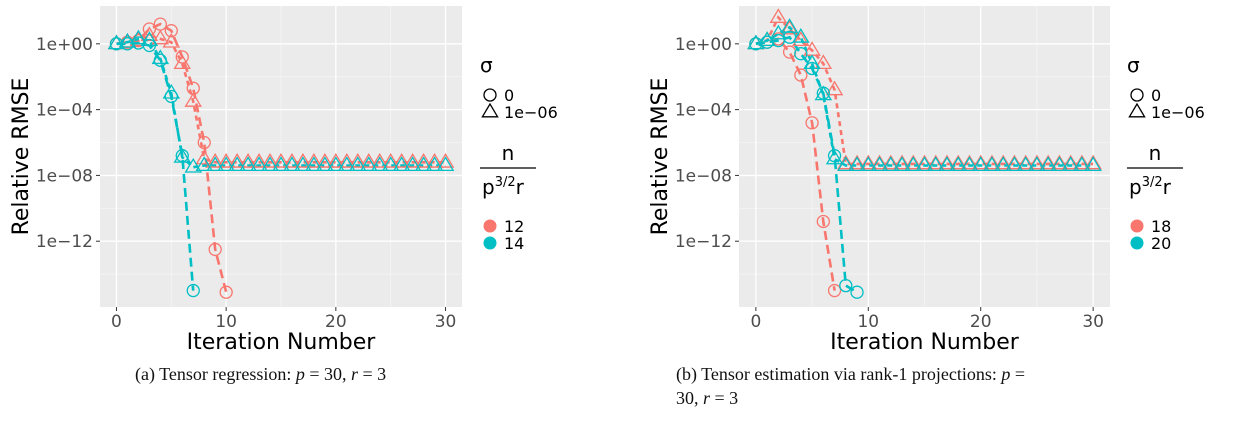  Describe the element at coordinates (795, 164) in the screenshot. I see `series-line-18-sigma0` at that location.